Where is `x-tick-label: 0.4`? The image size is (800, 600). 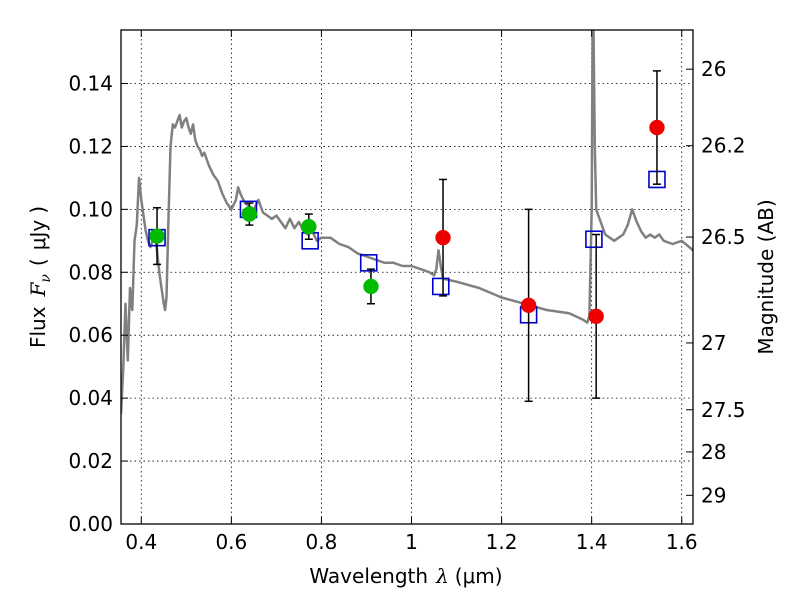
x-tick-label: 0.4 is located at coordinates (141, 542).